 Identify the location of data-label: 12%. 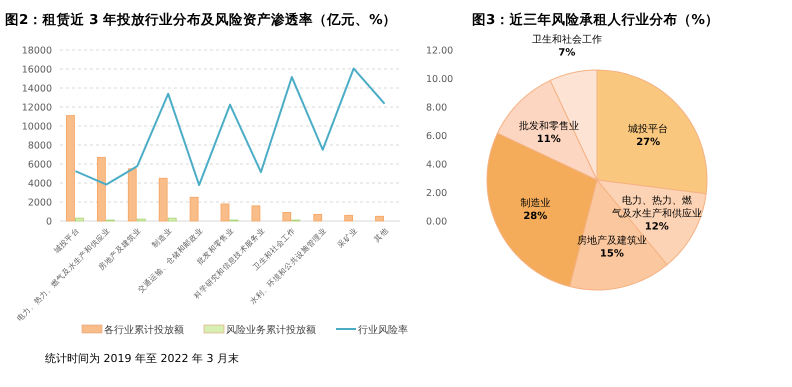
(656, 226).